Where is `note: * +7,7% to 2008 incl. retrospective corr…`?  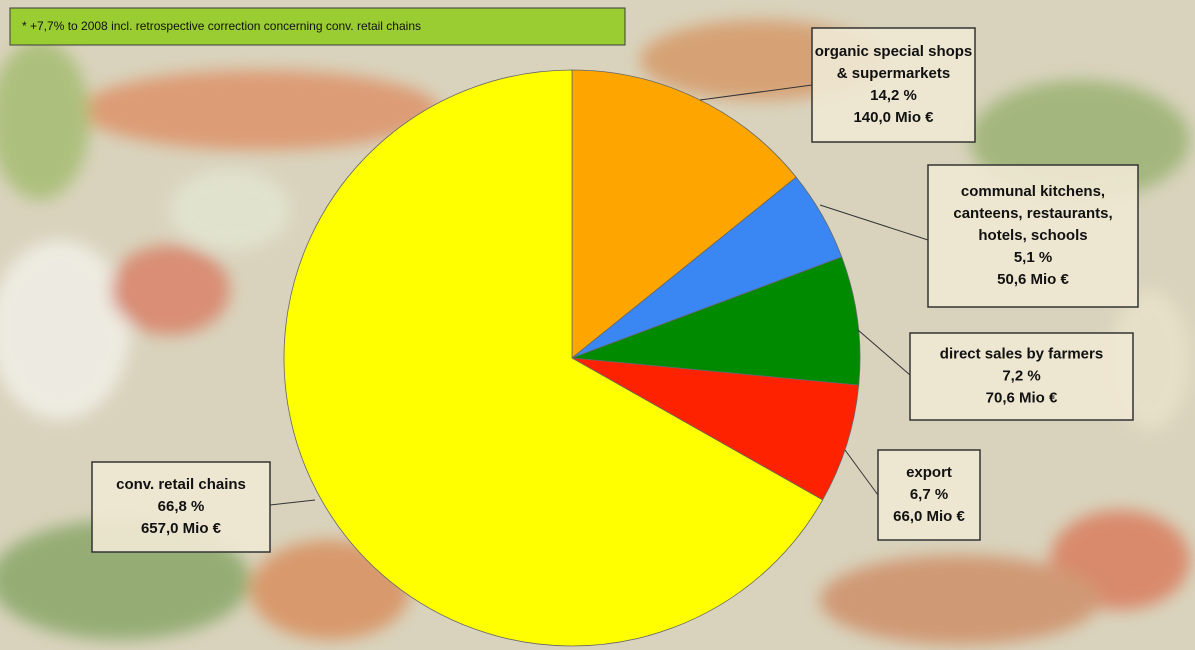
note: * +7,7% to 2008 incl. retrospective corr… is located at coordinates (221, 26).